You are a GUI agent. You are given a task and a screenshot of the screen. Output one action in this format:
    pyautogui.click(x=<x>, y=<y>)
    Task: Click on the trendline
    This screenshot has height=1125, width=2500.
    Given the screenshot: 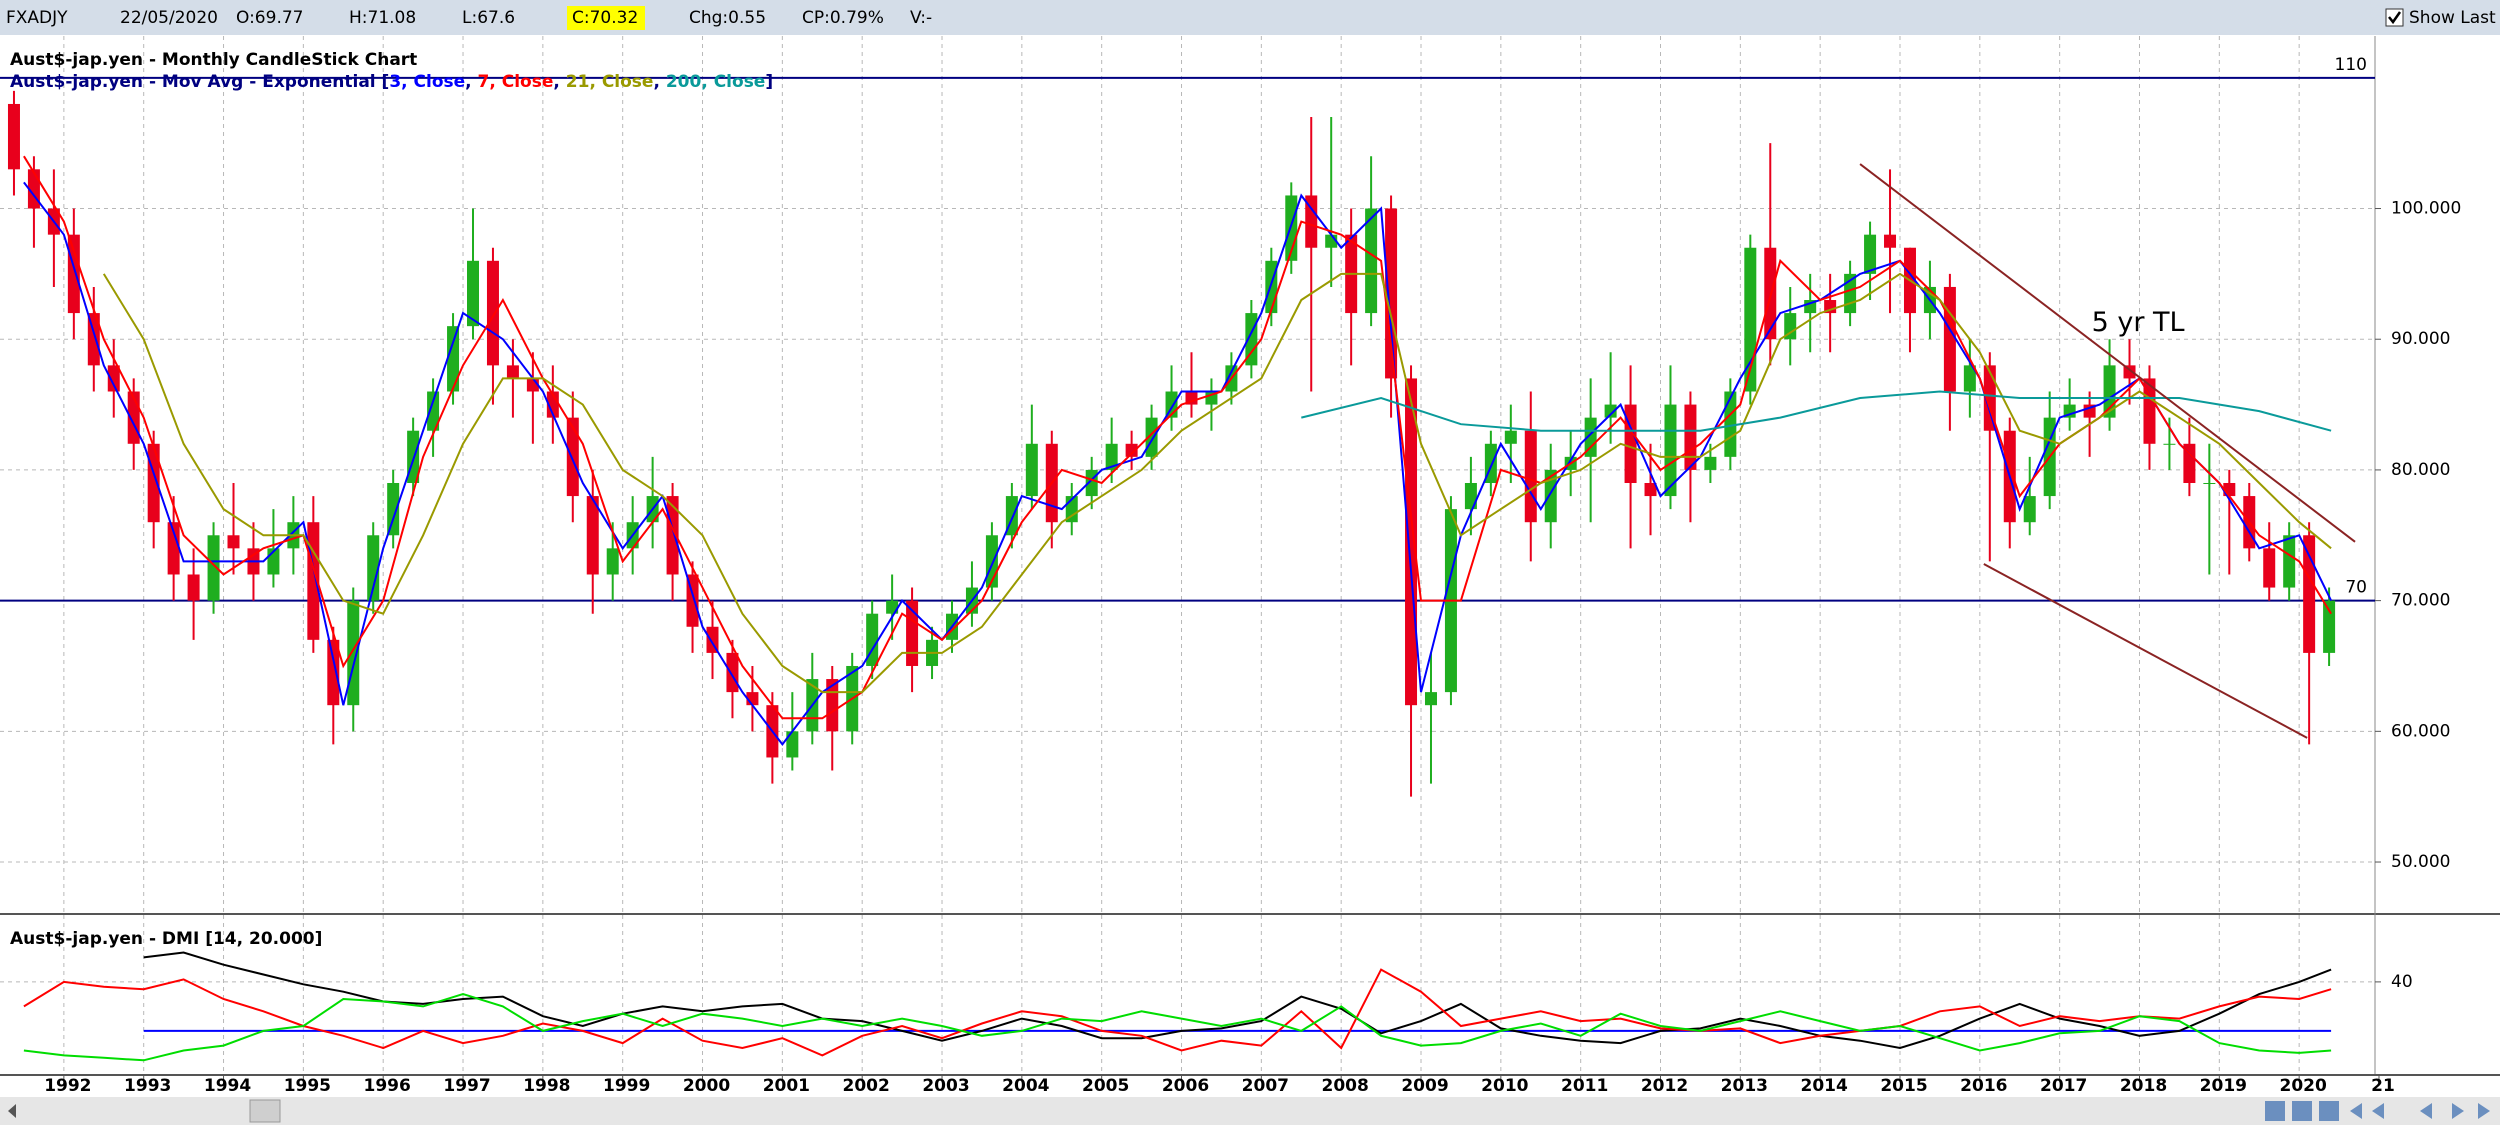 What is the action you would take?
    pyautogui.click(x=2107, y=353)
    